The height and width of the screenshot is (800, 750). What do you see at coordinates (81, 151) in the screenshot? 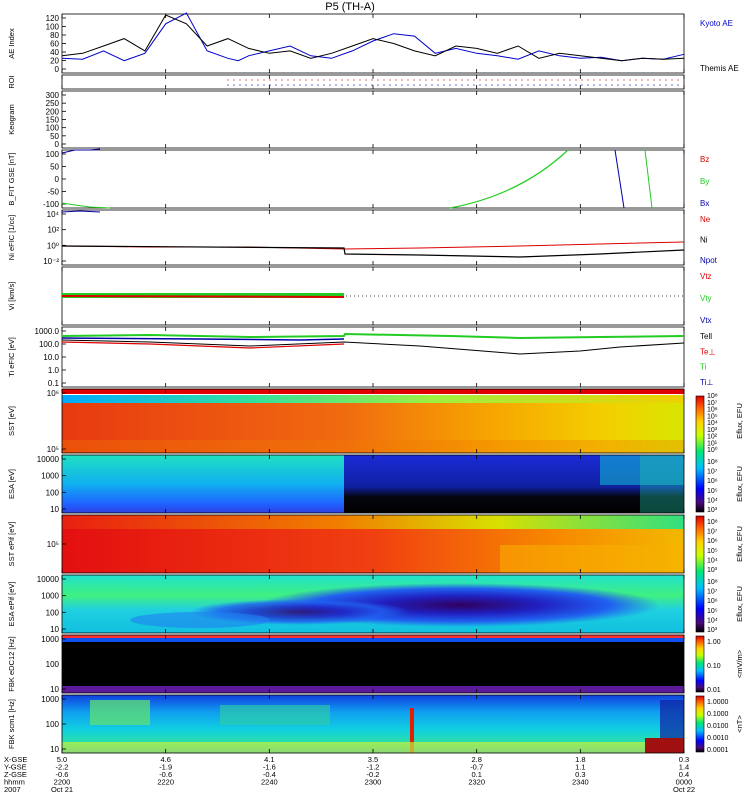
I see `bfit-bx-trace` at bounding box center [81, 151].